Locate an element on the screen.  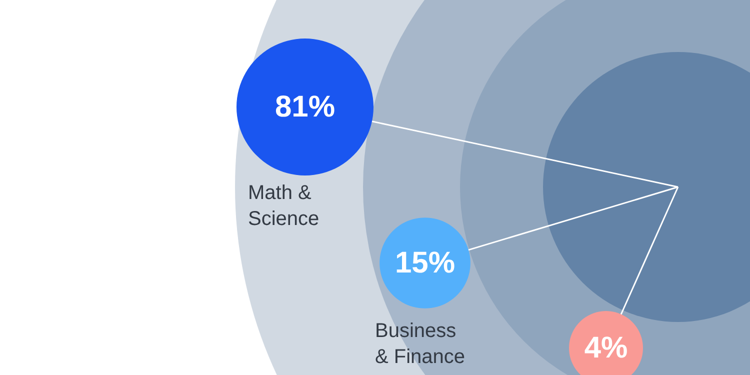
data-label: 4% is located at coordinates (606, 348).